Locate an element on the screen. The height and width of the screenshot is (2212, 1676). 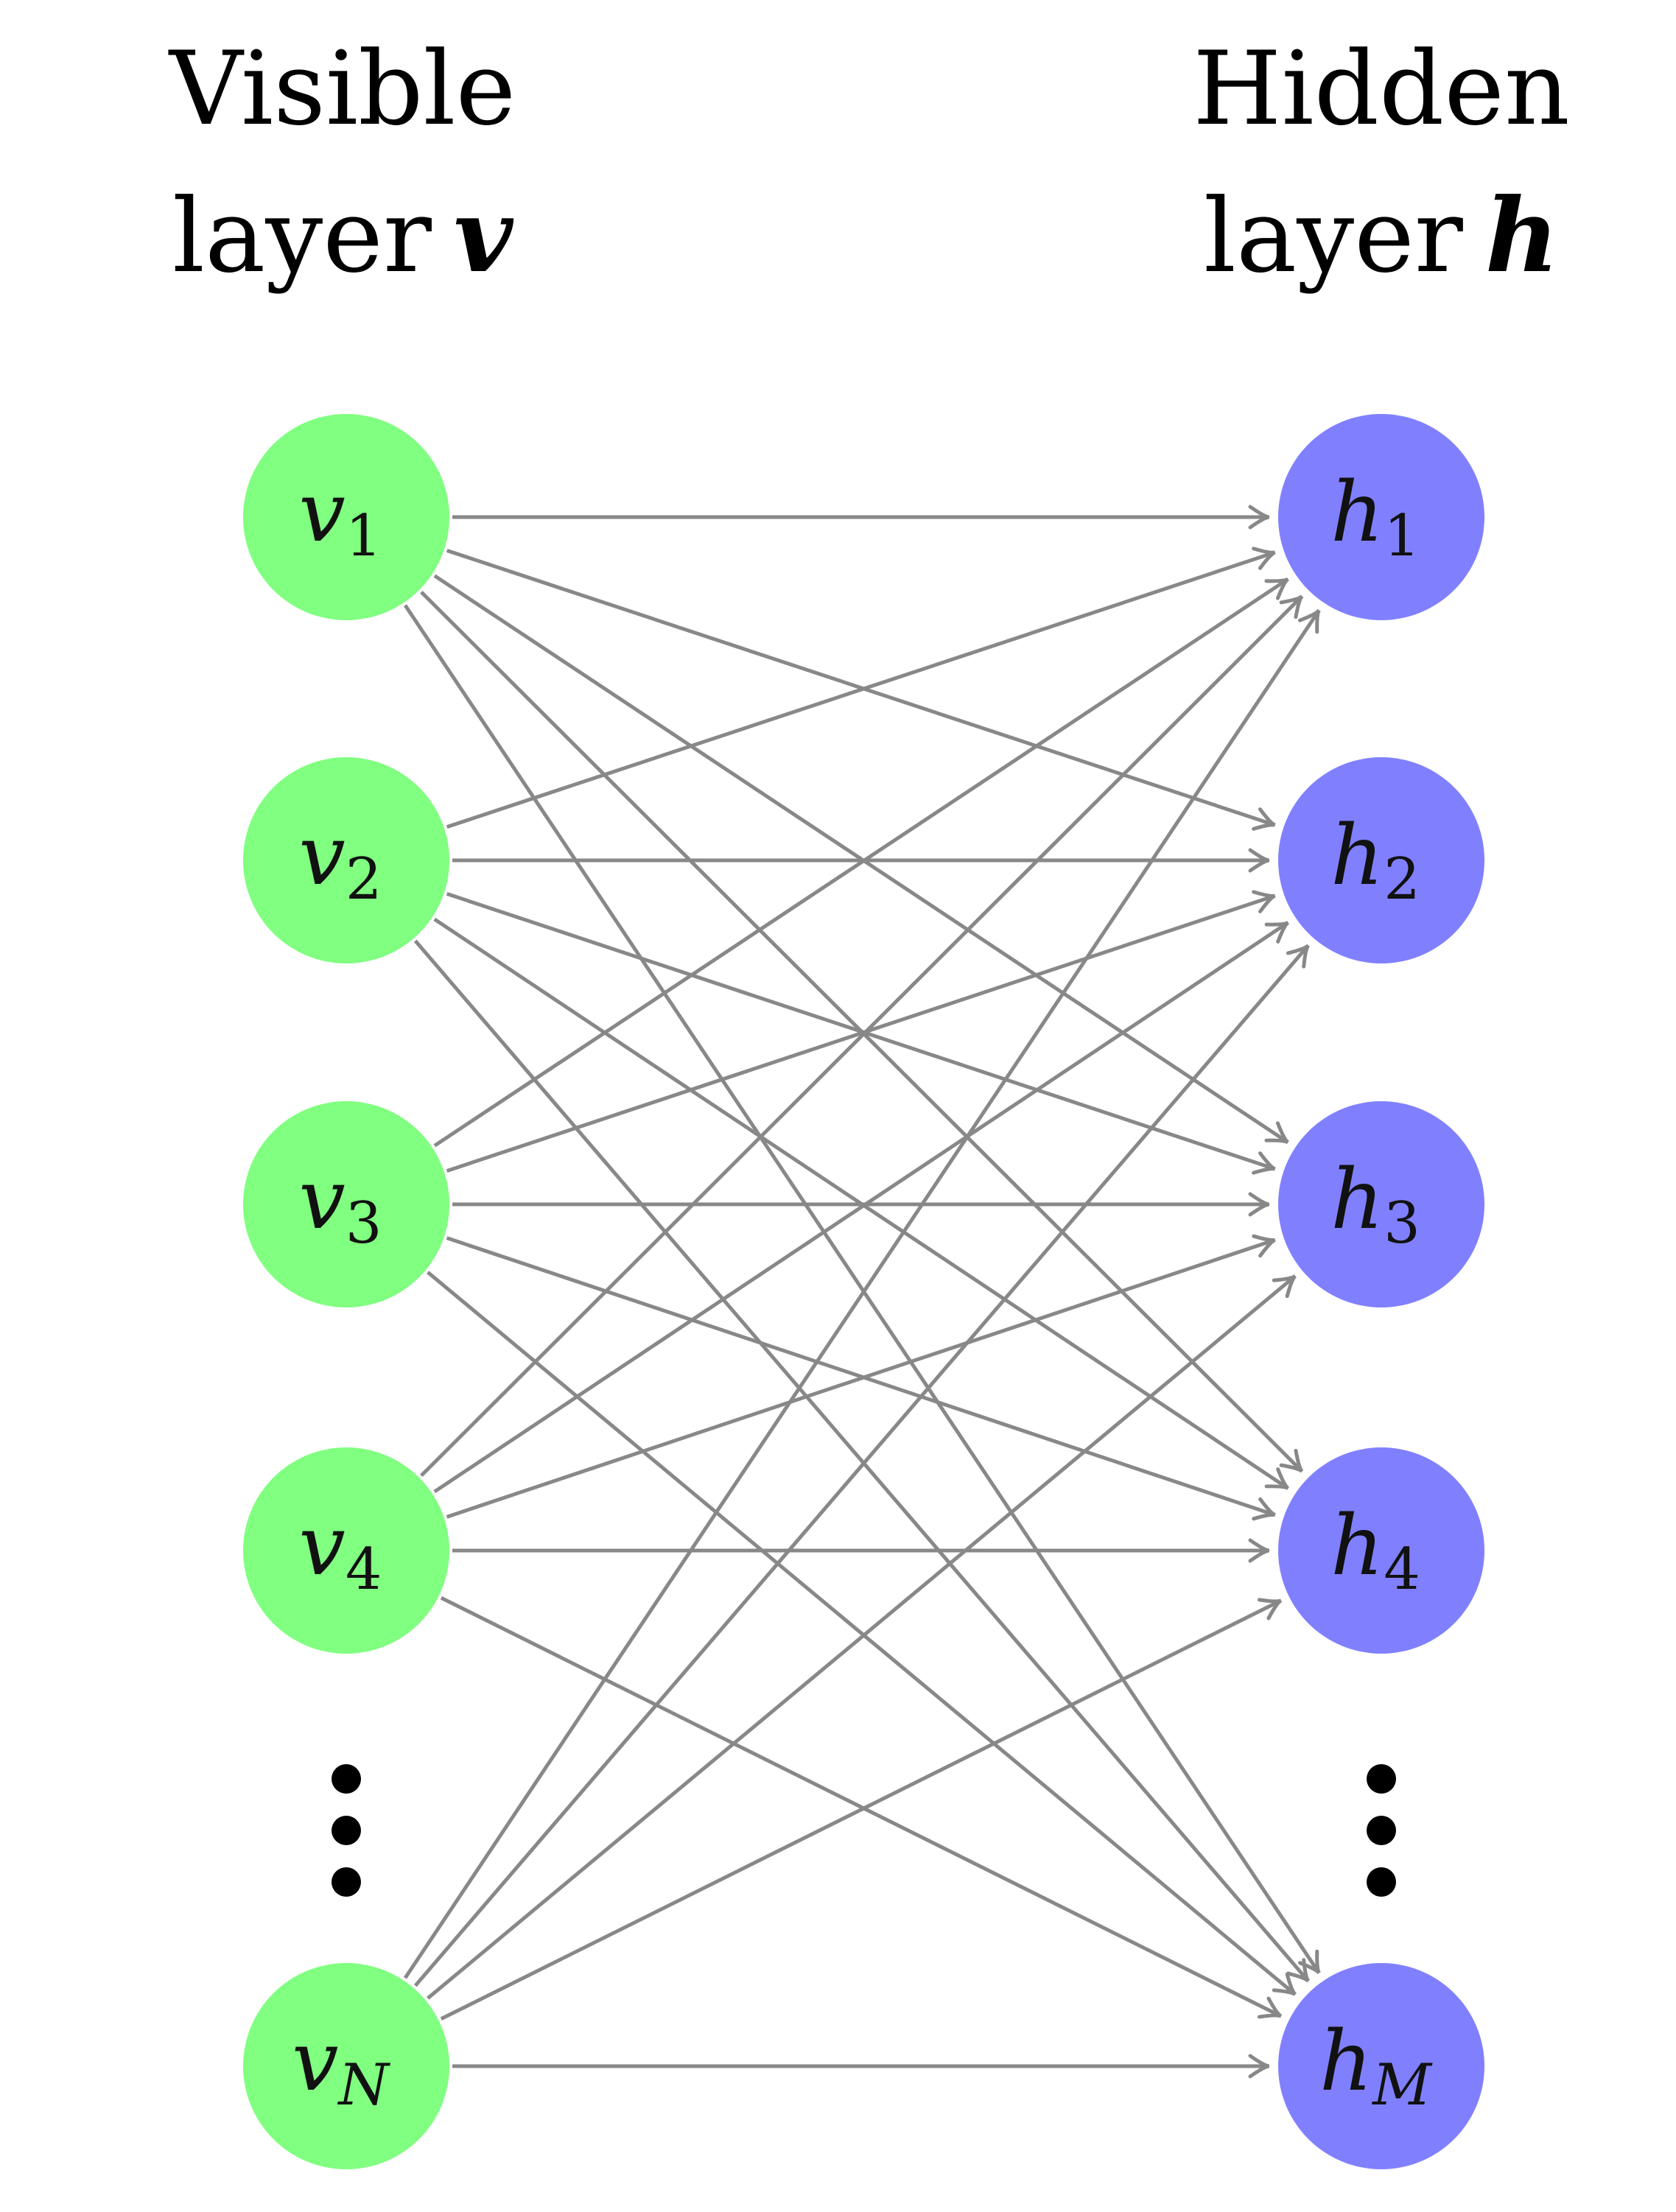
hidden-node-subscript: M is located at coordinates (1402, 2085).